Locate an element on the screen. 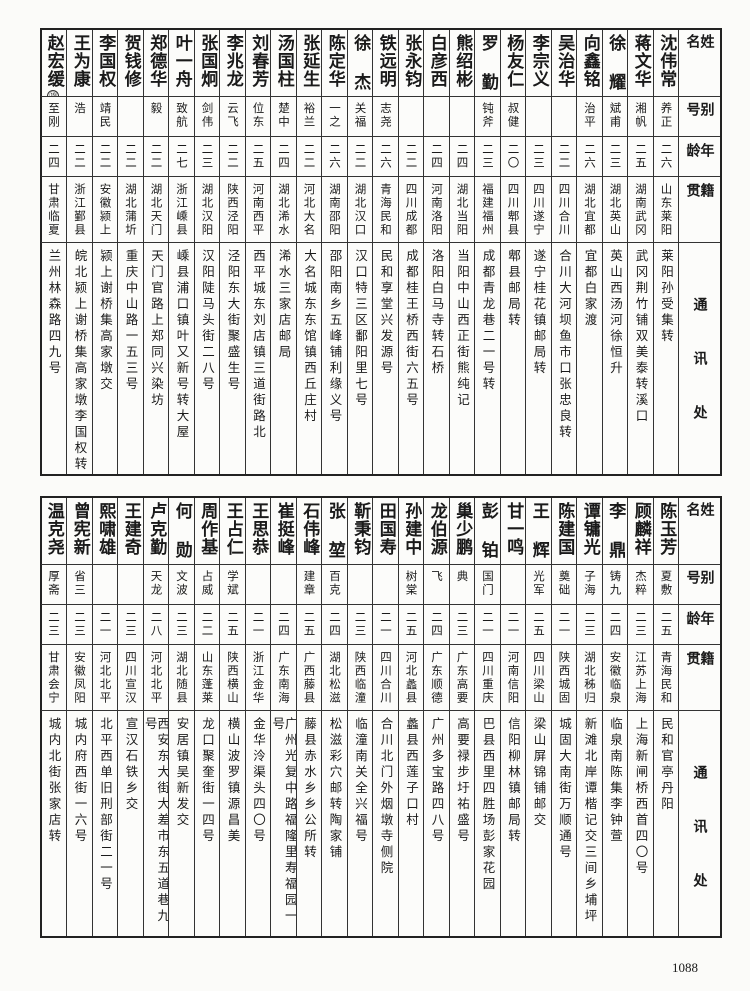 The height and width of the screenshot is (991, 750). person-name: 崔挺峰 is located at coordinates (283, 529).